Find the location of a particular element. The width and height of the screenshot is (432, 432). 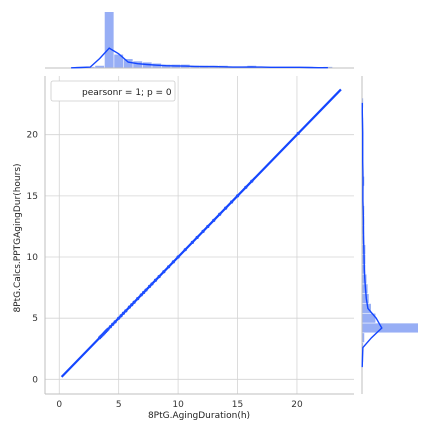

x-tick-label: 0 is located at coordinates (59, 405).